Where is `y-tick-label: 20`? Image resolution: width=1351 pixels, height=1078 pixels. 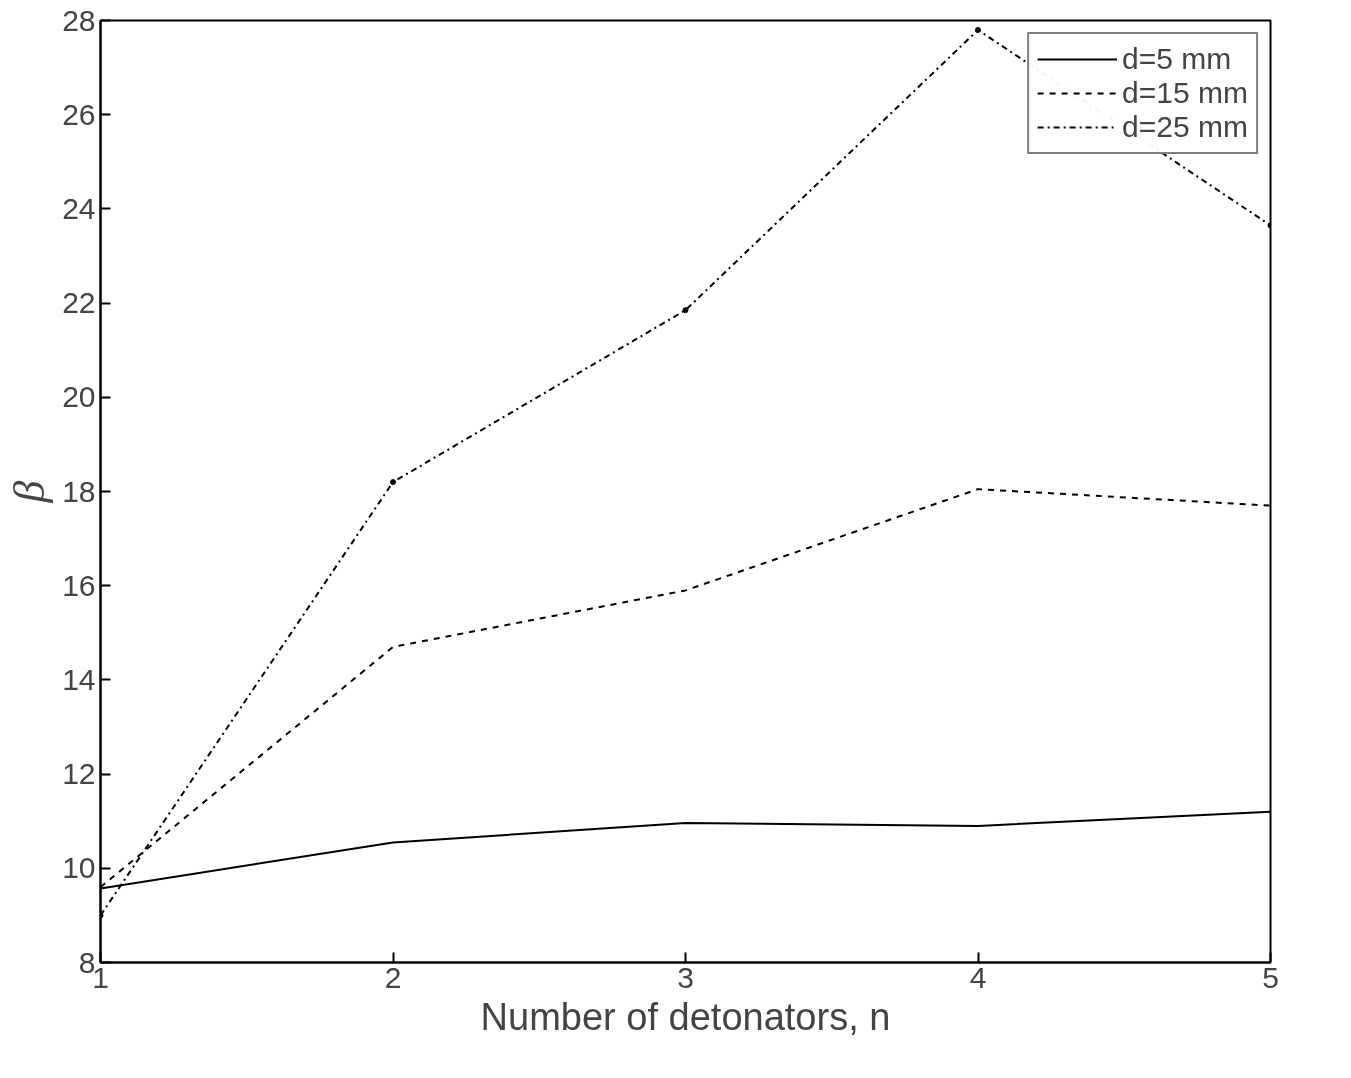 y-tick-label: 20 is located at coordinates (79, 397).